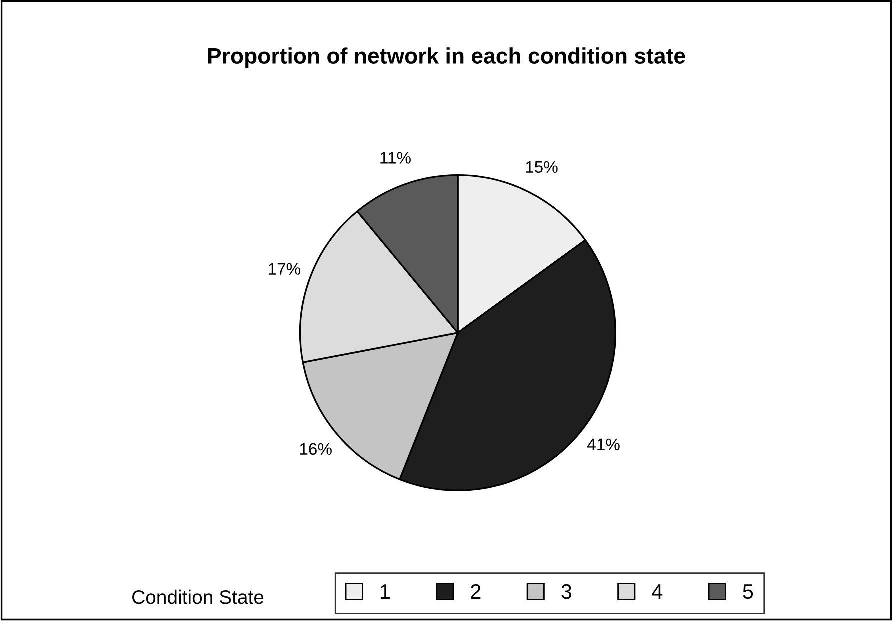  I want to click on legend-label: 1, so click(385, 591).